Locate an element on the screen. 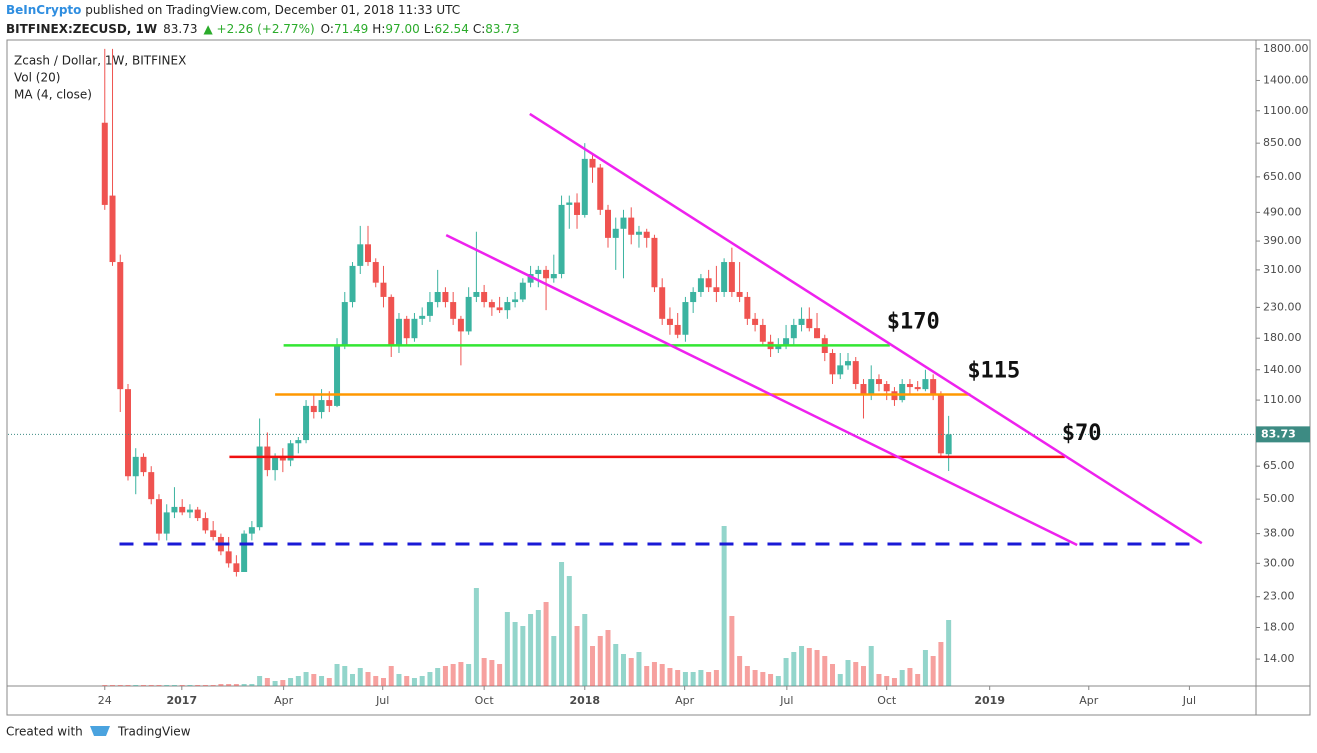  y-tick-label: 14.00 is located at coordinates (1279, 658).